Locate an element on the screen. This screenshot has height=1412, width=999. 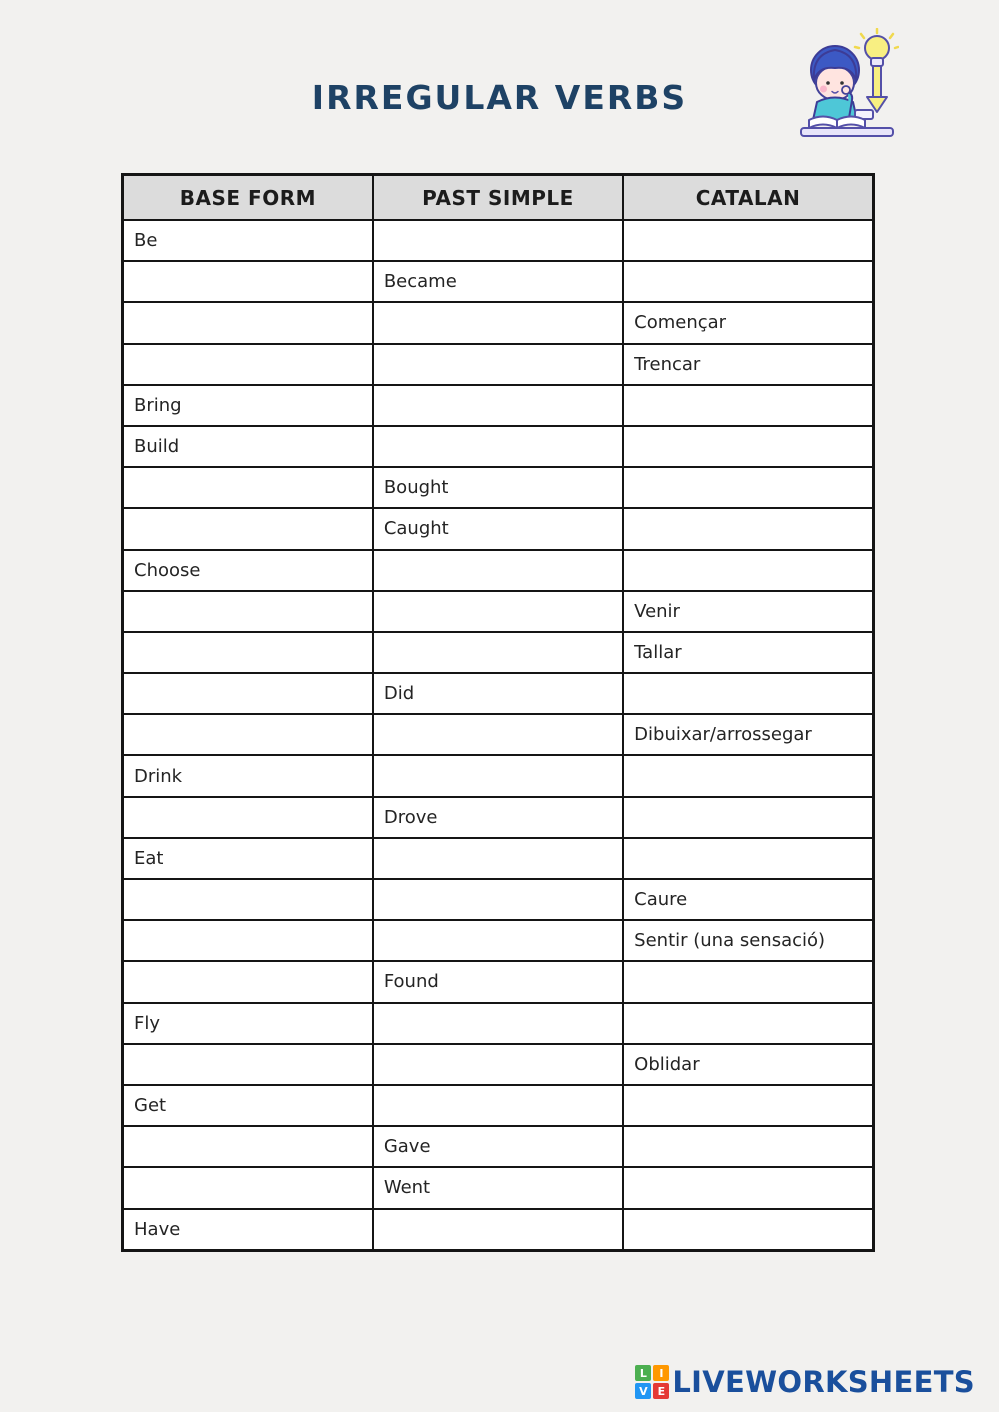
table-row: Choose is located at coordinates (498, 570).